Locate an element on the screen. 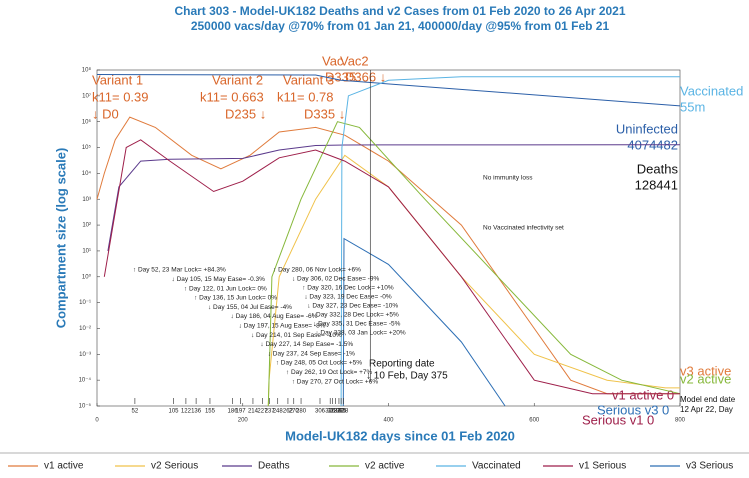 This screenshot has height=478, width=749. x-tick-label: 200 is located at coordinates (243, 421).